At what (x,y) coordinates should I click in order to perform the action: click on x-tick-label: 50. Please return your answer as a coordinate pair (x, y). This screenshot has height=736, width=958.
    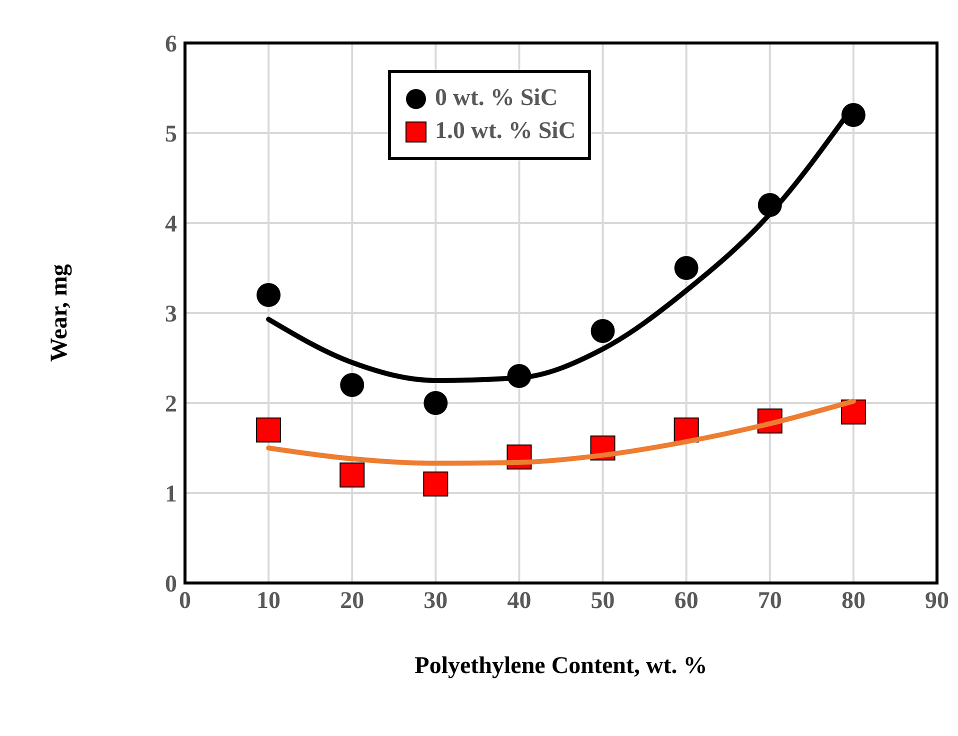
    Looking at the image, I should click on (602, 601).